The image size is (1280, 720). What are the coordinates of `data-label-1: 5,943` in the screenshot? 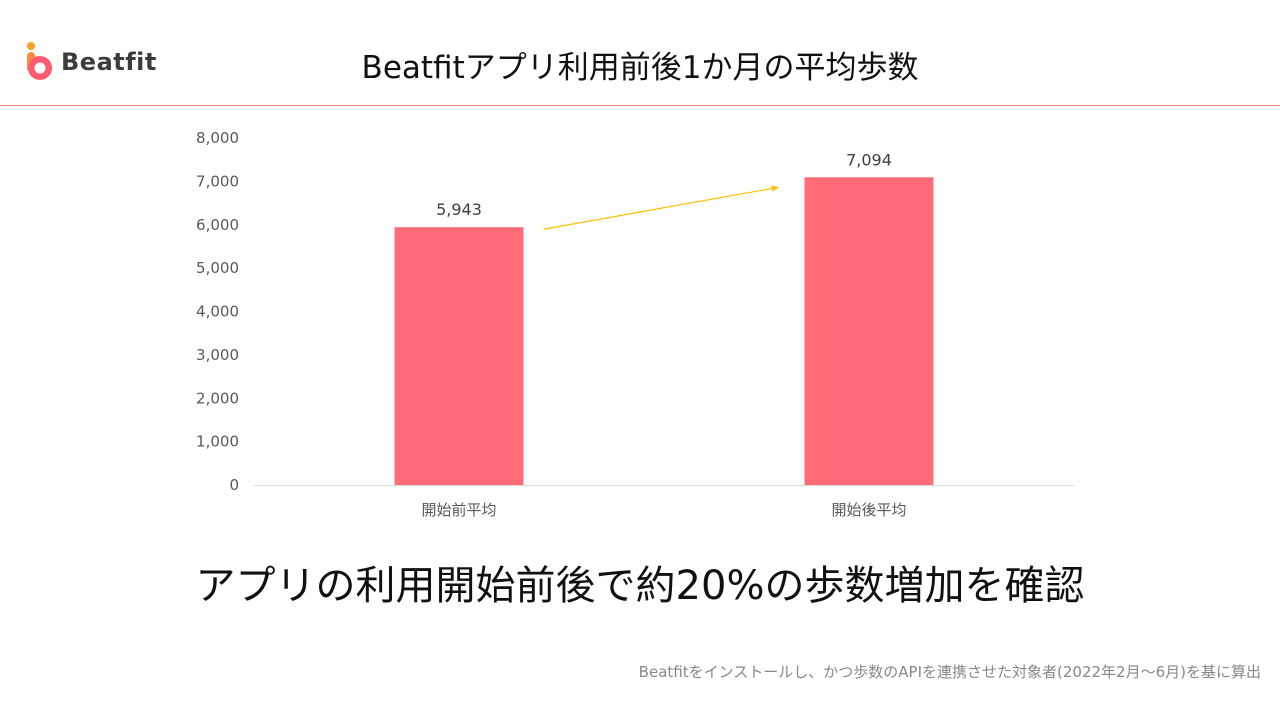 It's located at (459, 209).